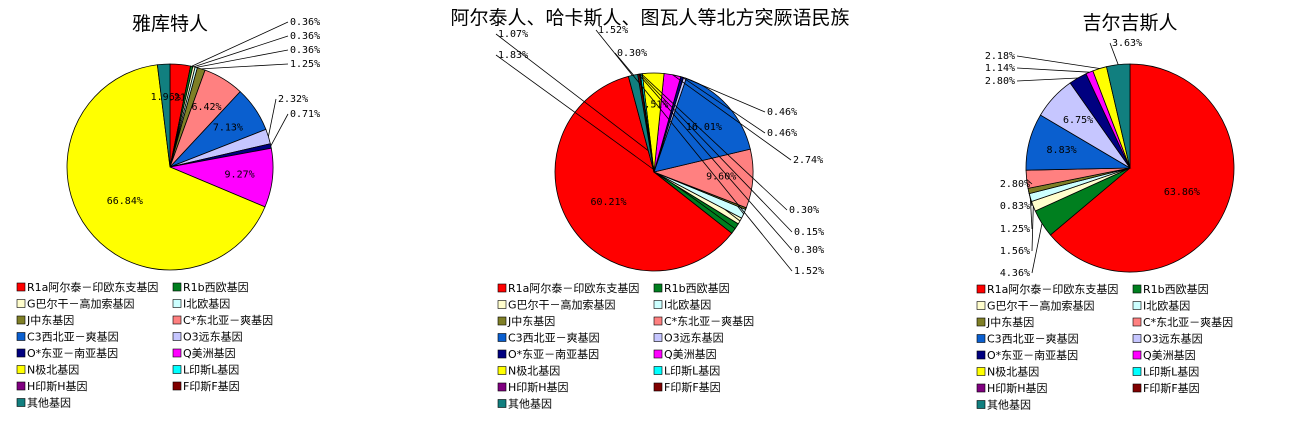  What do you see at coordinates (1000, 56) in the screenshot?
I see `slice-label: 2.18%` at bounding box center [1000, 56].